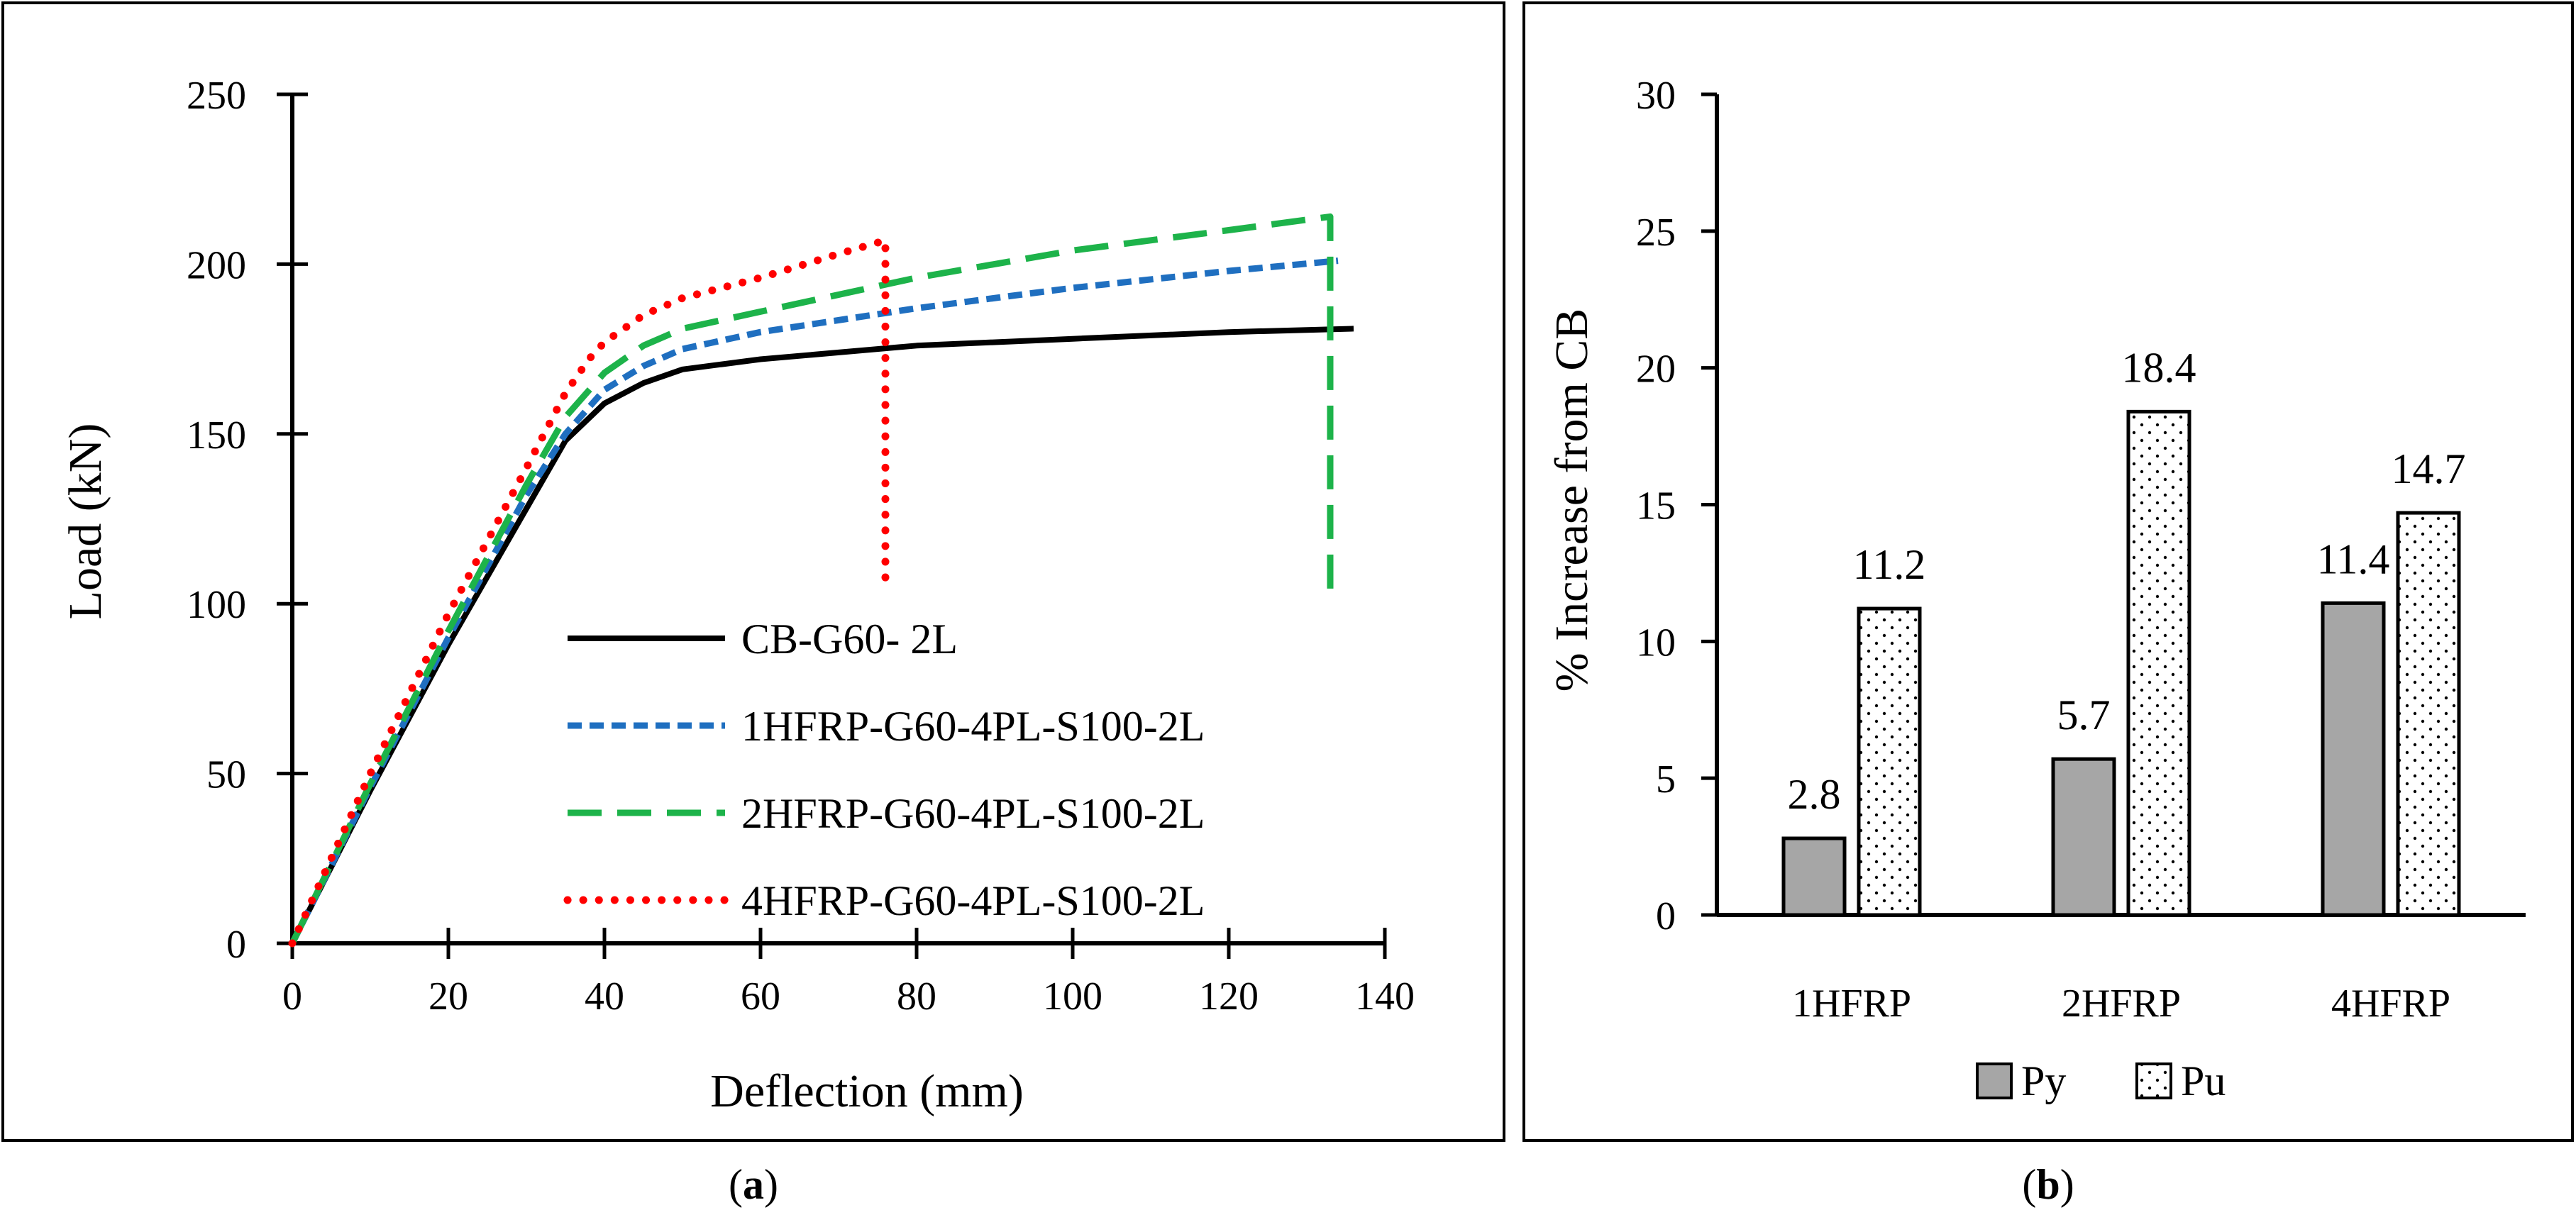  Describe the element at coordinates (2390, 1004) in the screenshot. I see `category-label: 4HFRP` at that location.